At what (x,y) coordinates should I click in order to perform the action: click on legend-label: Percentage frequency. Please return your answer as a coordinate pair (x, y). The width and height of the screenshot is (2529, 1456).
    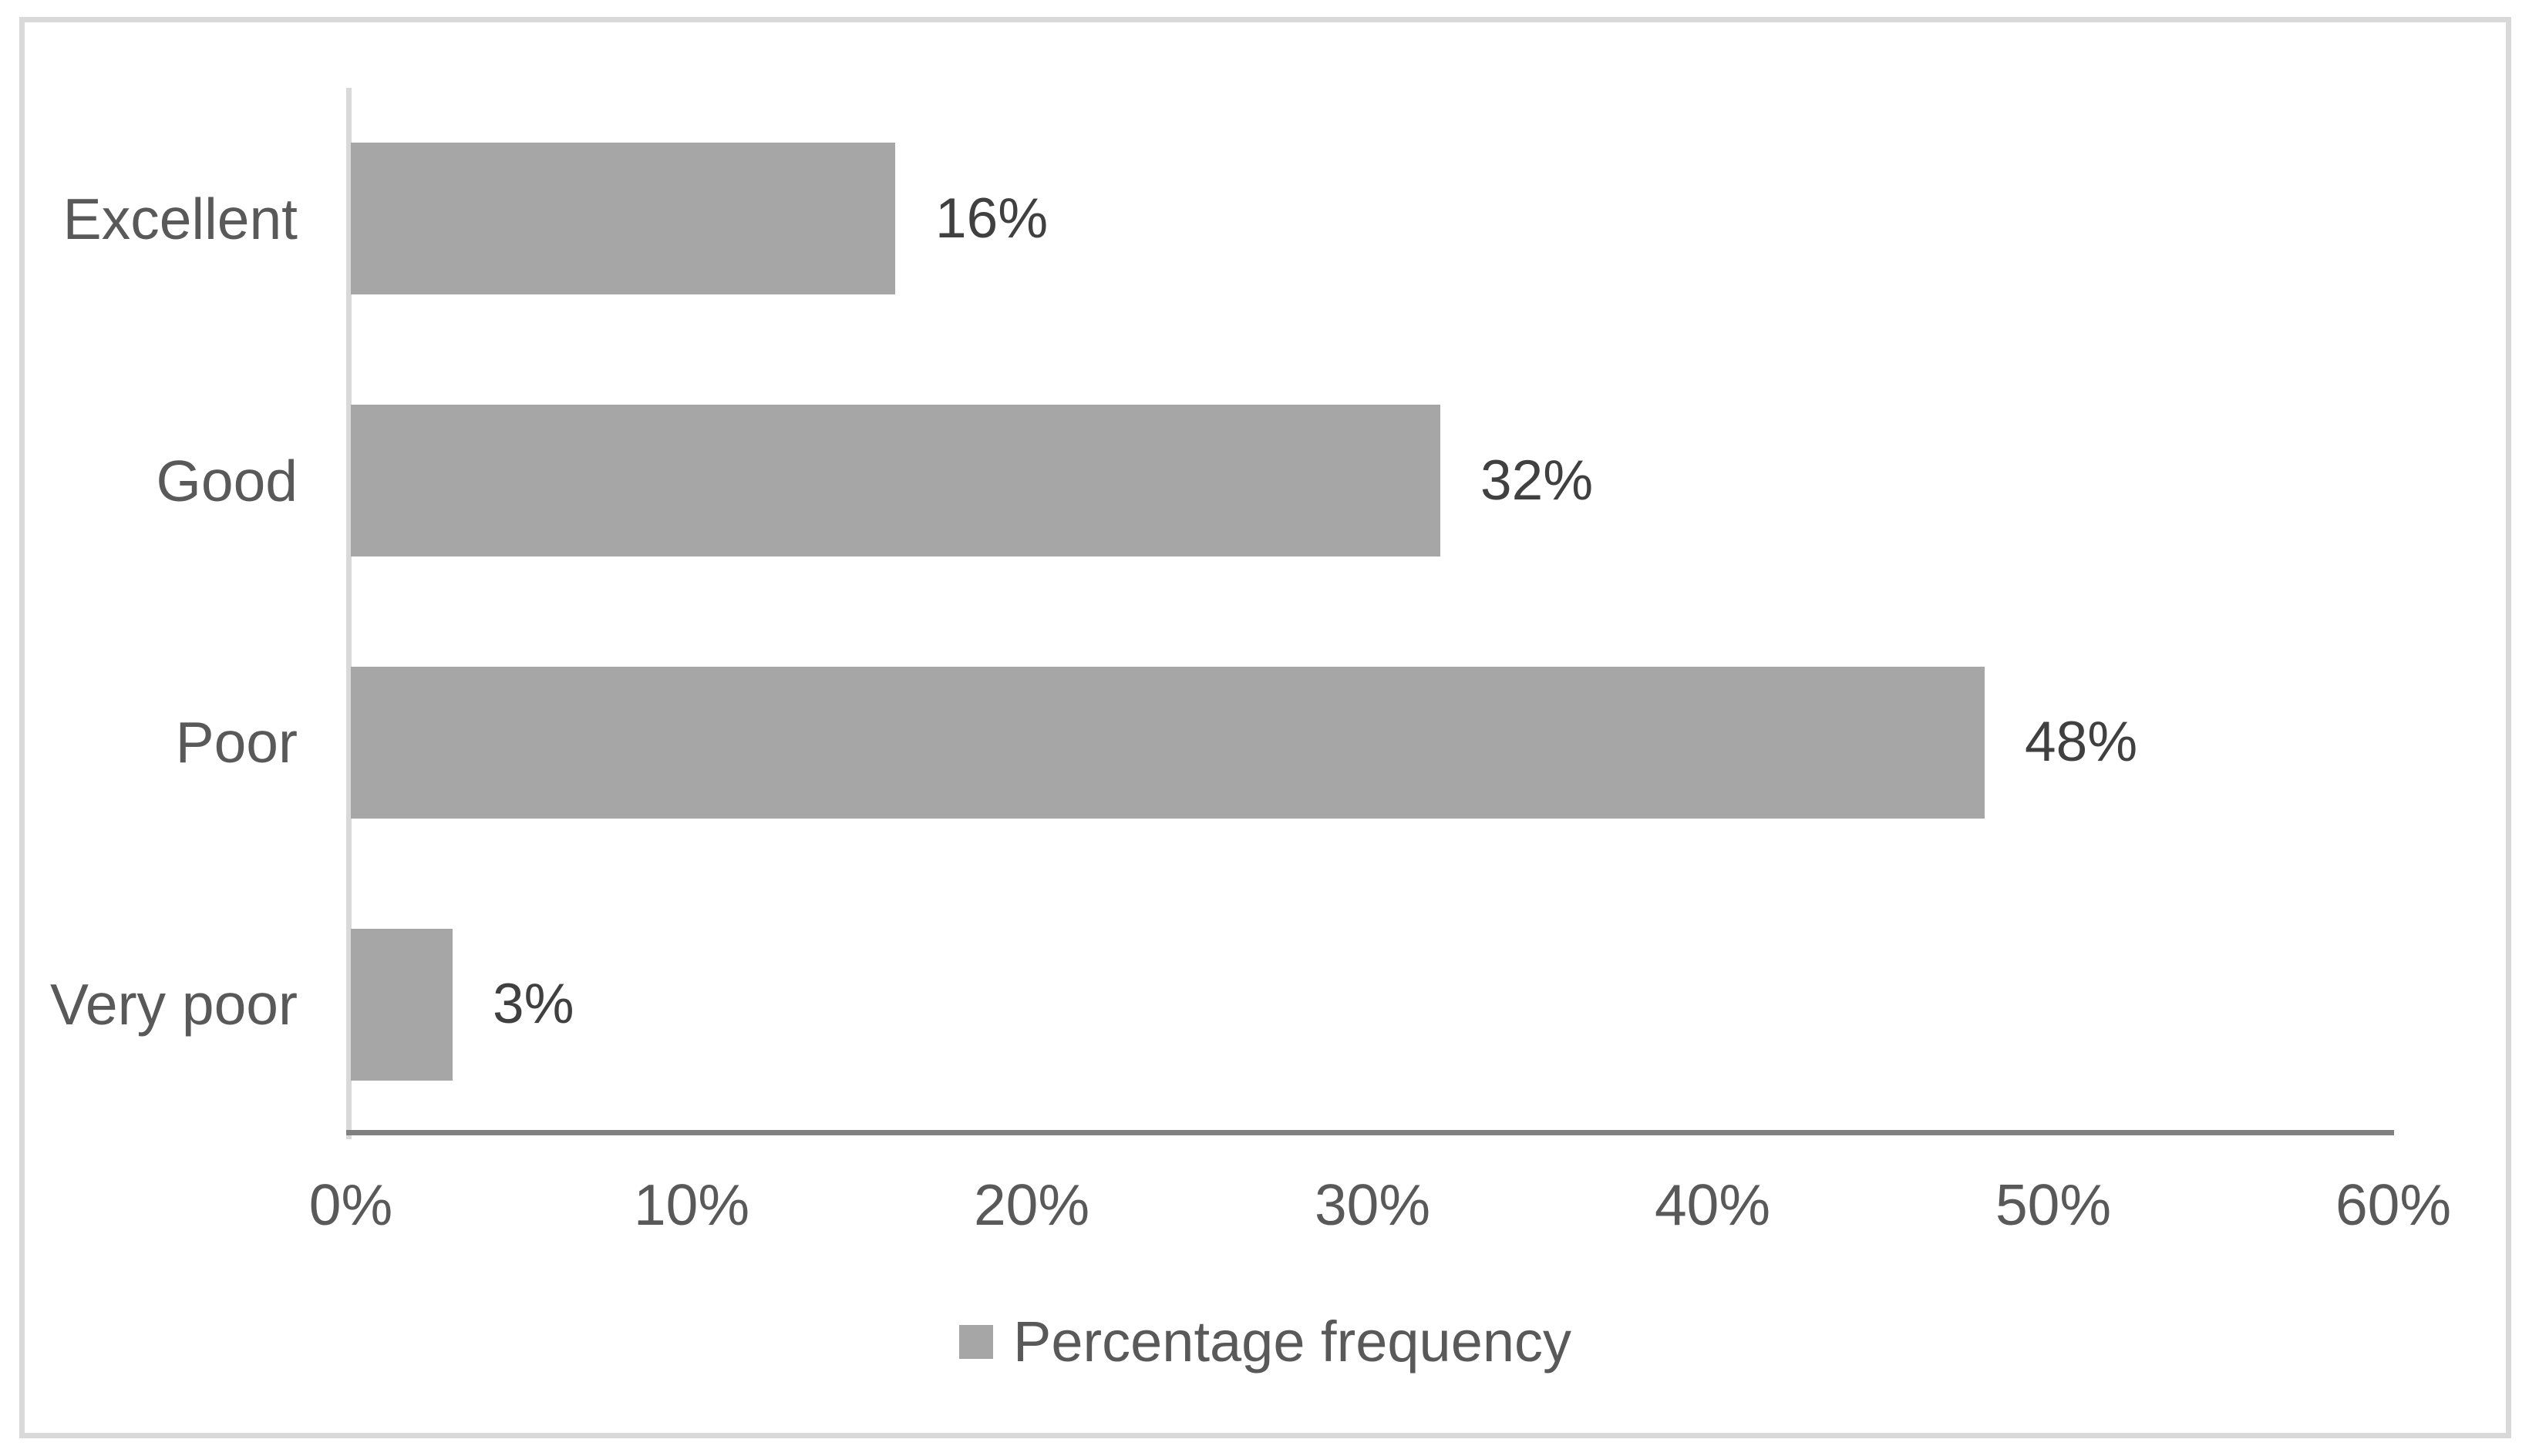
    Looking at the image, I should click on (1292, 1342).